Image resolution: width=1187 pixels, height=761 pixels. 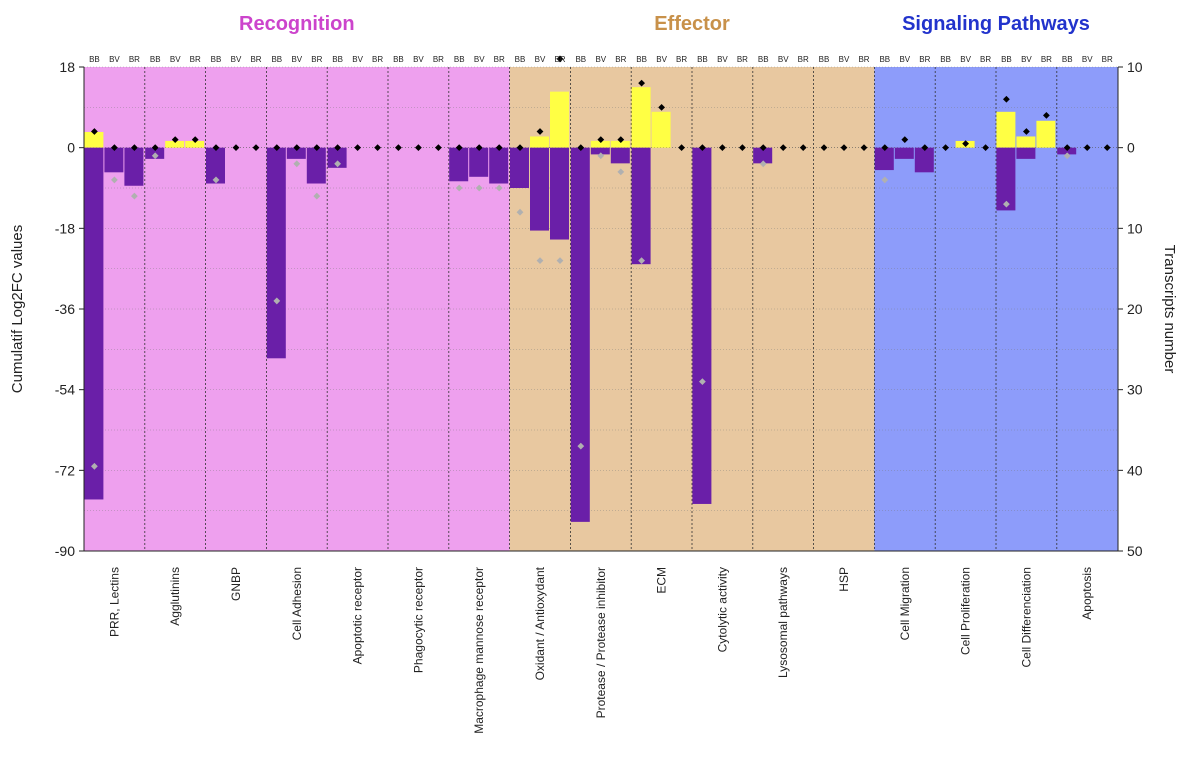 What do you see at coordinates (297, 603) in the screenshot?
I see `category-label: Cell Adhesion` at bounding box center [297, 603].